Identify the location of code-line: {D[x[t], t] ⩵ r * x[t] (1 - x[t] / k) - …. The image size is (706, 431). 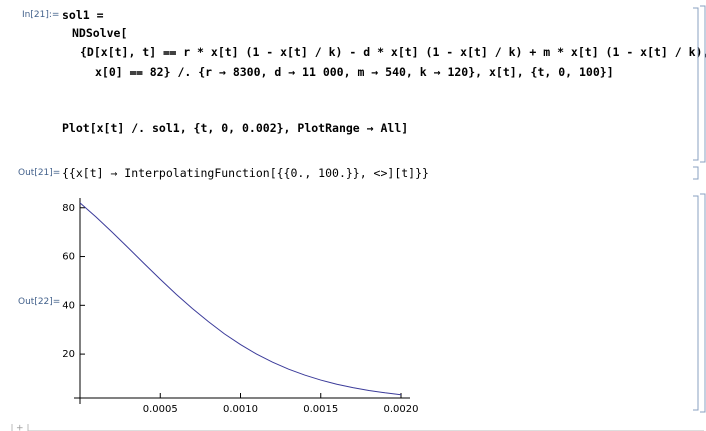
(393, 52).